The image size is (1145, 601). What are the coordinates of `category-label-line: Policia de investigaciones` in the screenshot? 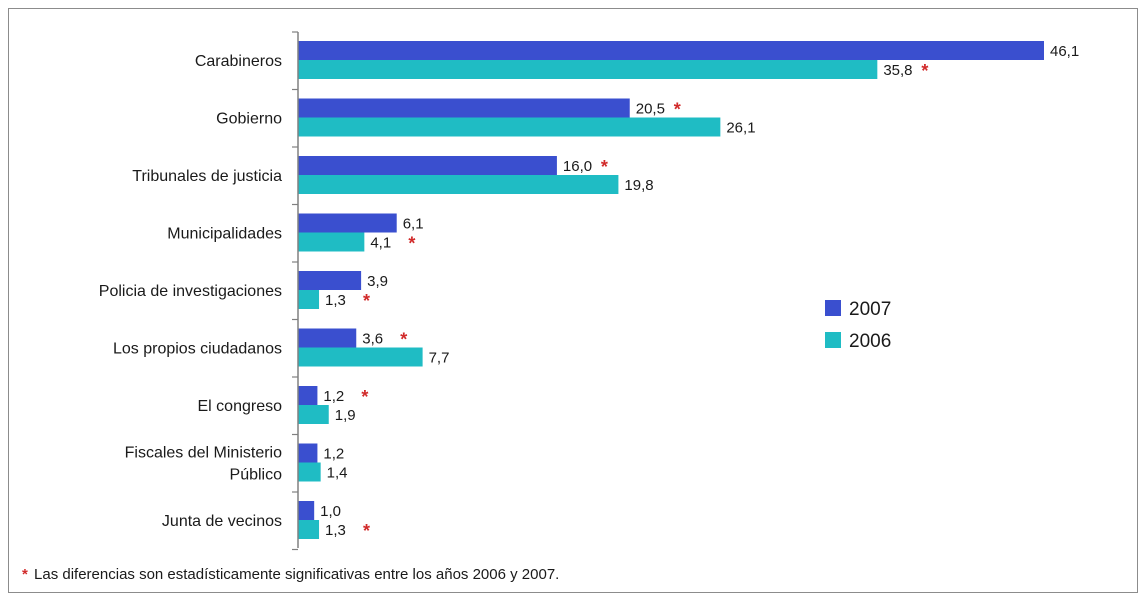 It's located at (190, 291).